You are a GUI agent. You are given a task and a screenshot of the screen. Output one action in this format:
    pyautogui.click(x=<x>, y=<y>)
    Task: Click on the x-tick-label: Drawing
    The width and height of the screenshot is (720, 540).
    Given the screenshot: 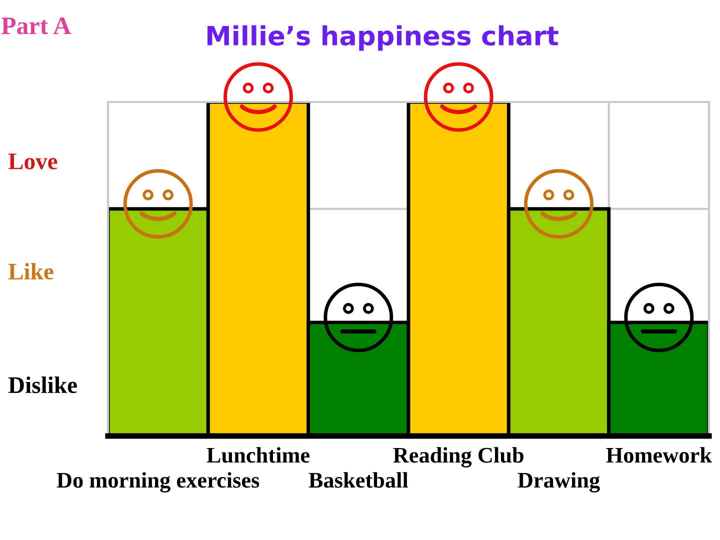 What is the action you would take?
    pyautogui.click(x=559, y=482)
    